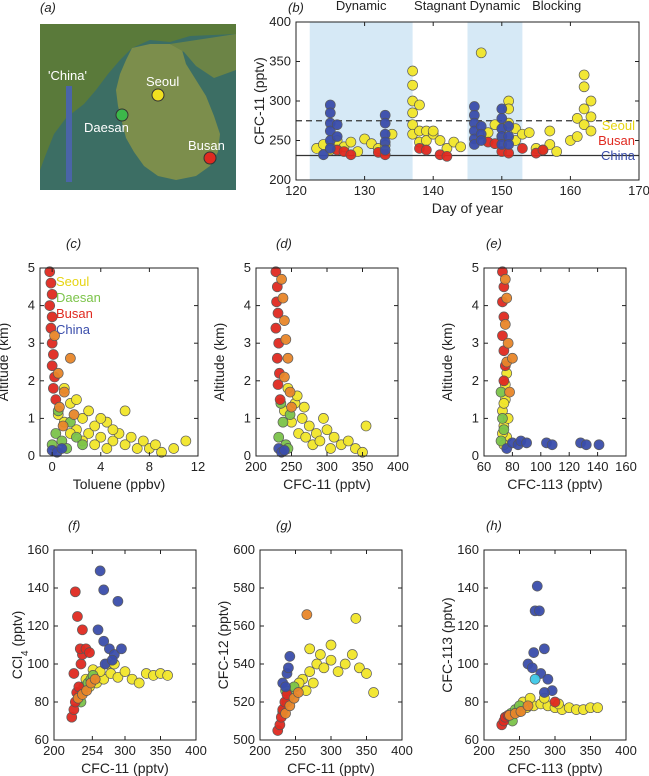 This screenshot has width=649, height=776. What do you see at coordinates (210, 158) in the screenshot?
I see `site-marker-busan` at bounding box center [210, 158].